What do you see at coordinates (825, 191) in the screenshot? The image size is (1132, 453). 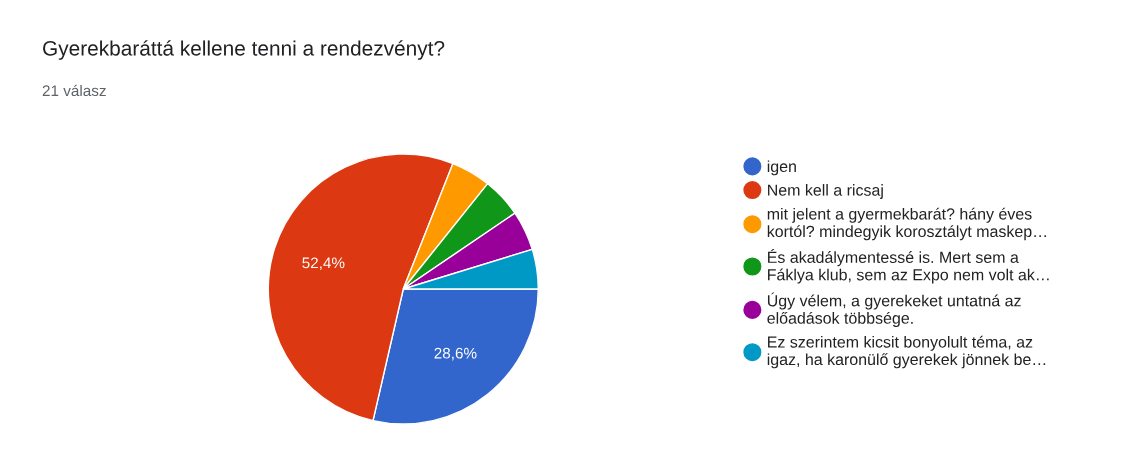 I see `legend-label: Nem kell a ricsaj` at bounding box center [825, 191].